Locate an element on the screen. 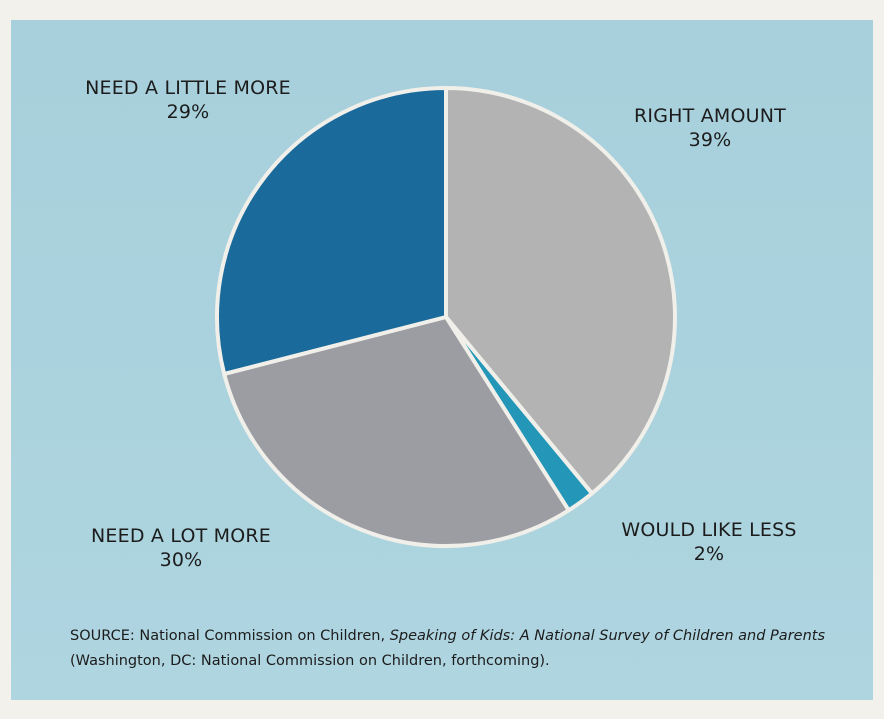 The height and width of the screenshot is (719, 884). label-would-like-less-value: 2% is located at coordinates (709, 554).